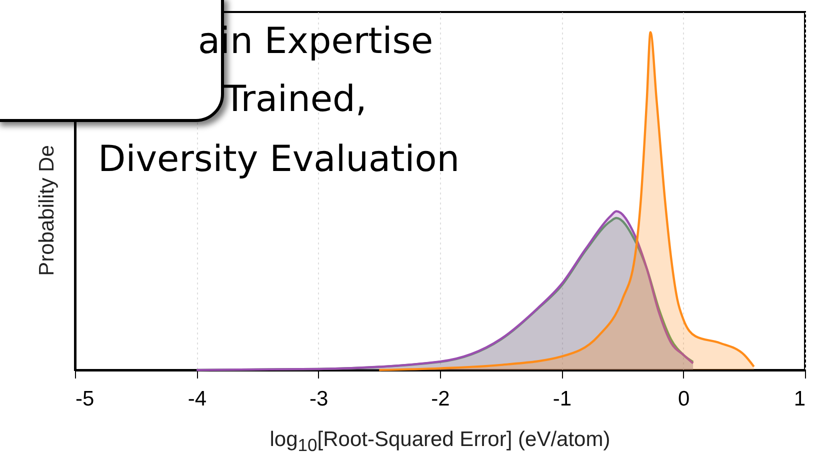 The height and width of the screenshot is (466, 820). Describe the element at coordinates (800, 399) in the screenshot. I see `x-tick-label: 1` at that location.